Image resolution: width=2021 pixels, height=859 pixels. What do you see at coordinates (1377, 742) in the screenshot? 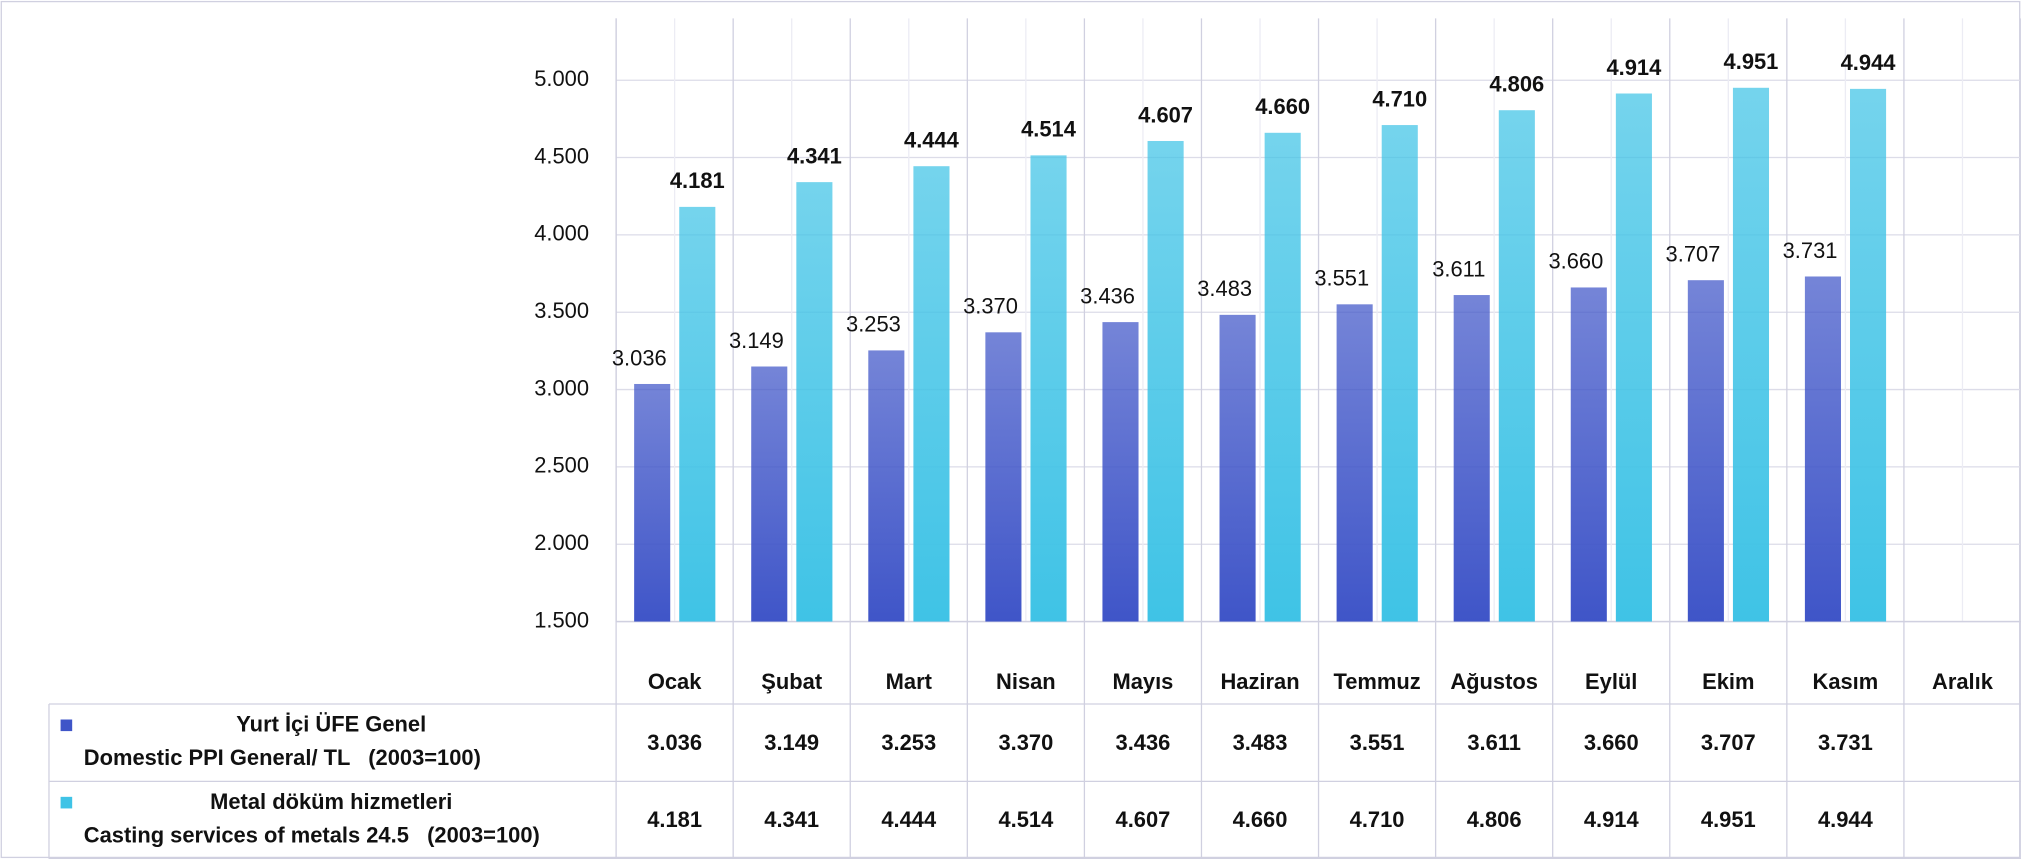
I see `table-cell: 3.551` at bounding box center [1377, 742].